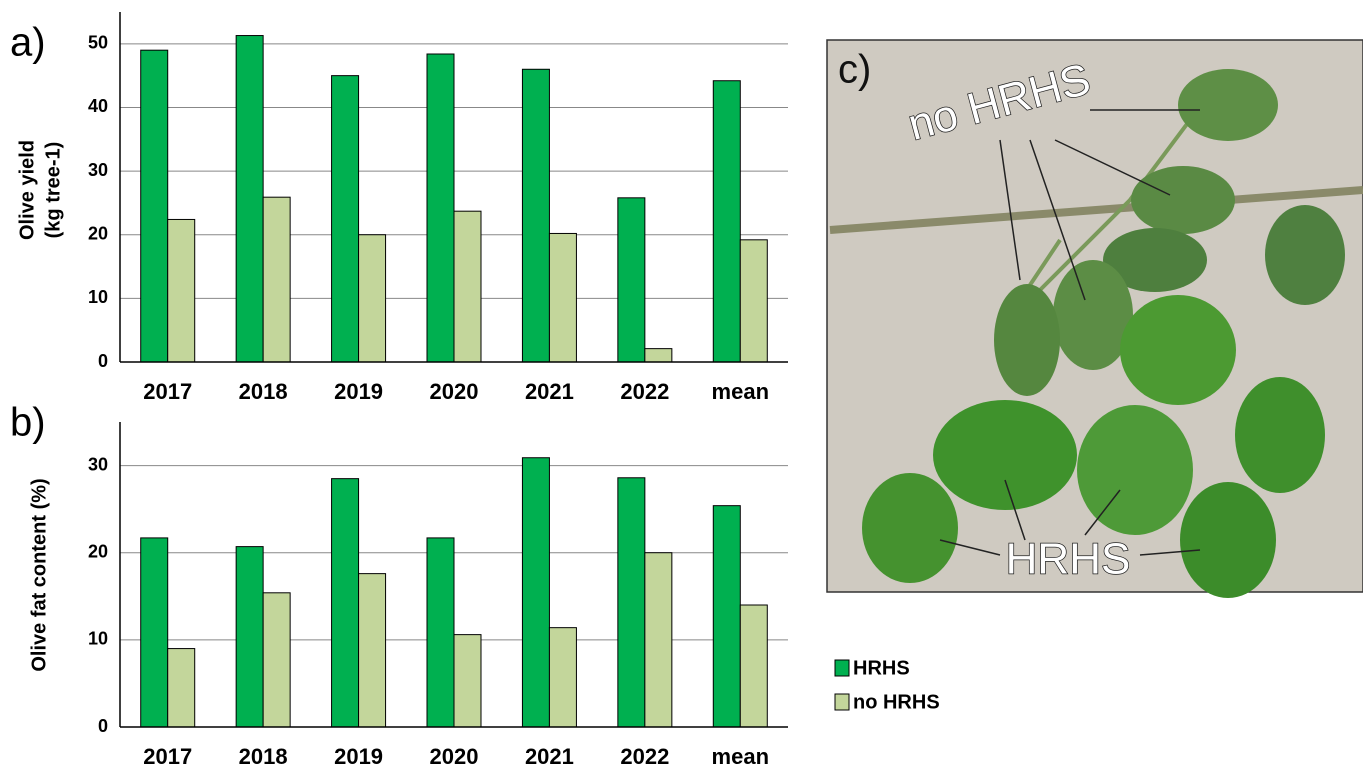  Describe the element at coordinates (28, 423) in the screenshot. I see `panel-label: b)` at that location.